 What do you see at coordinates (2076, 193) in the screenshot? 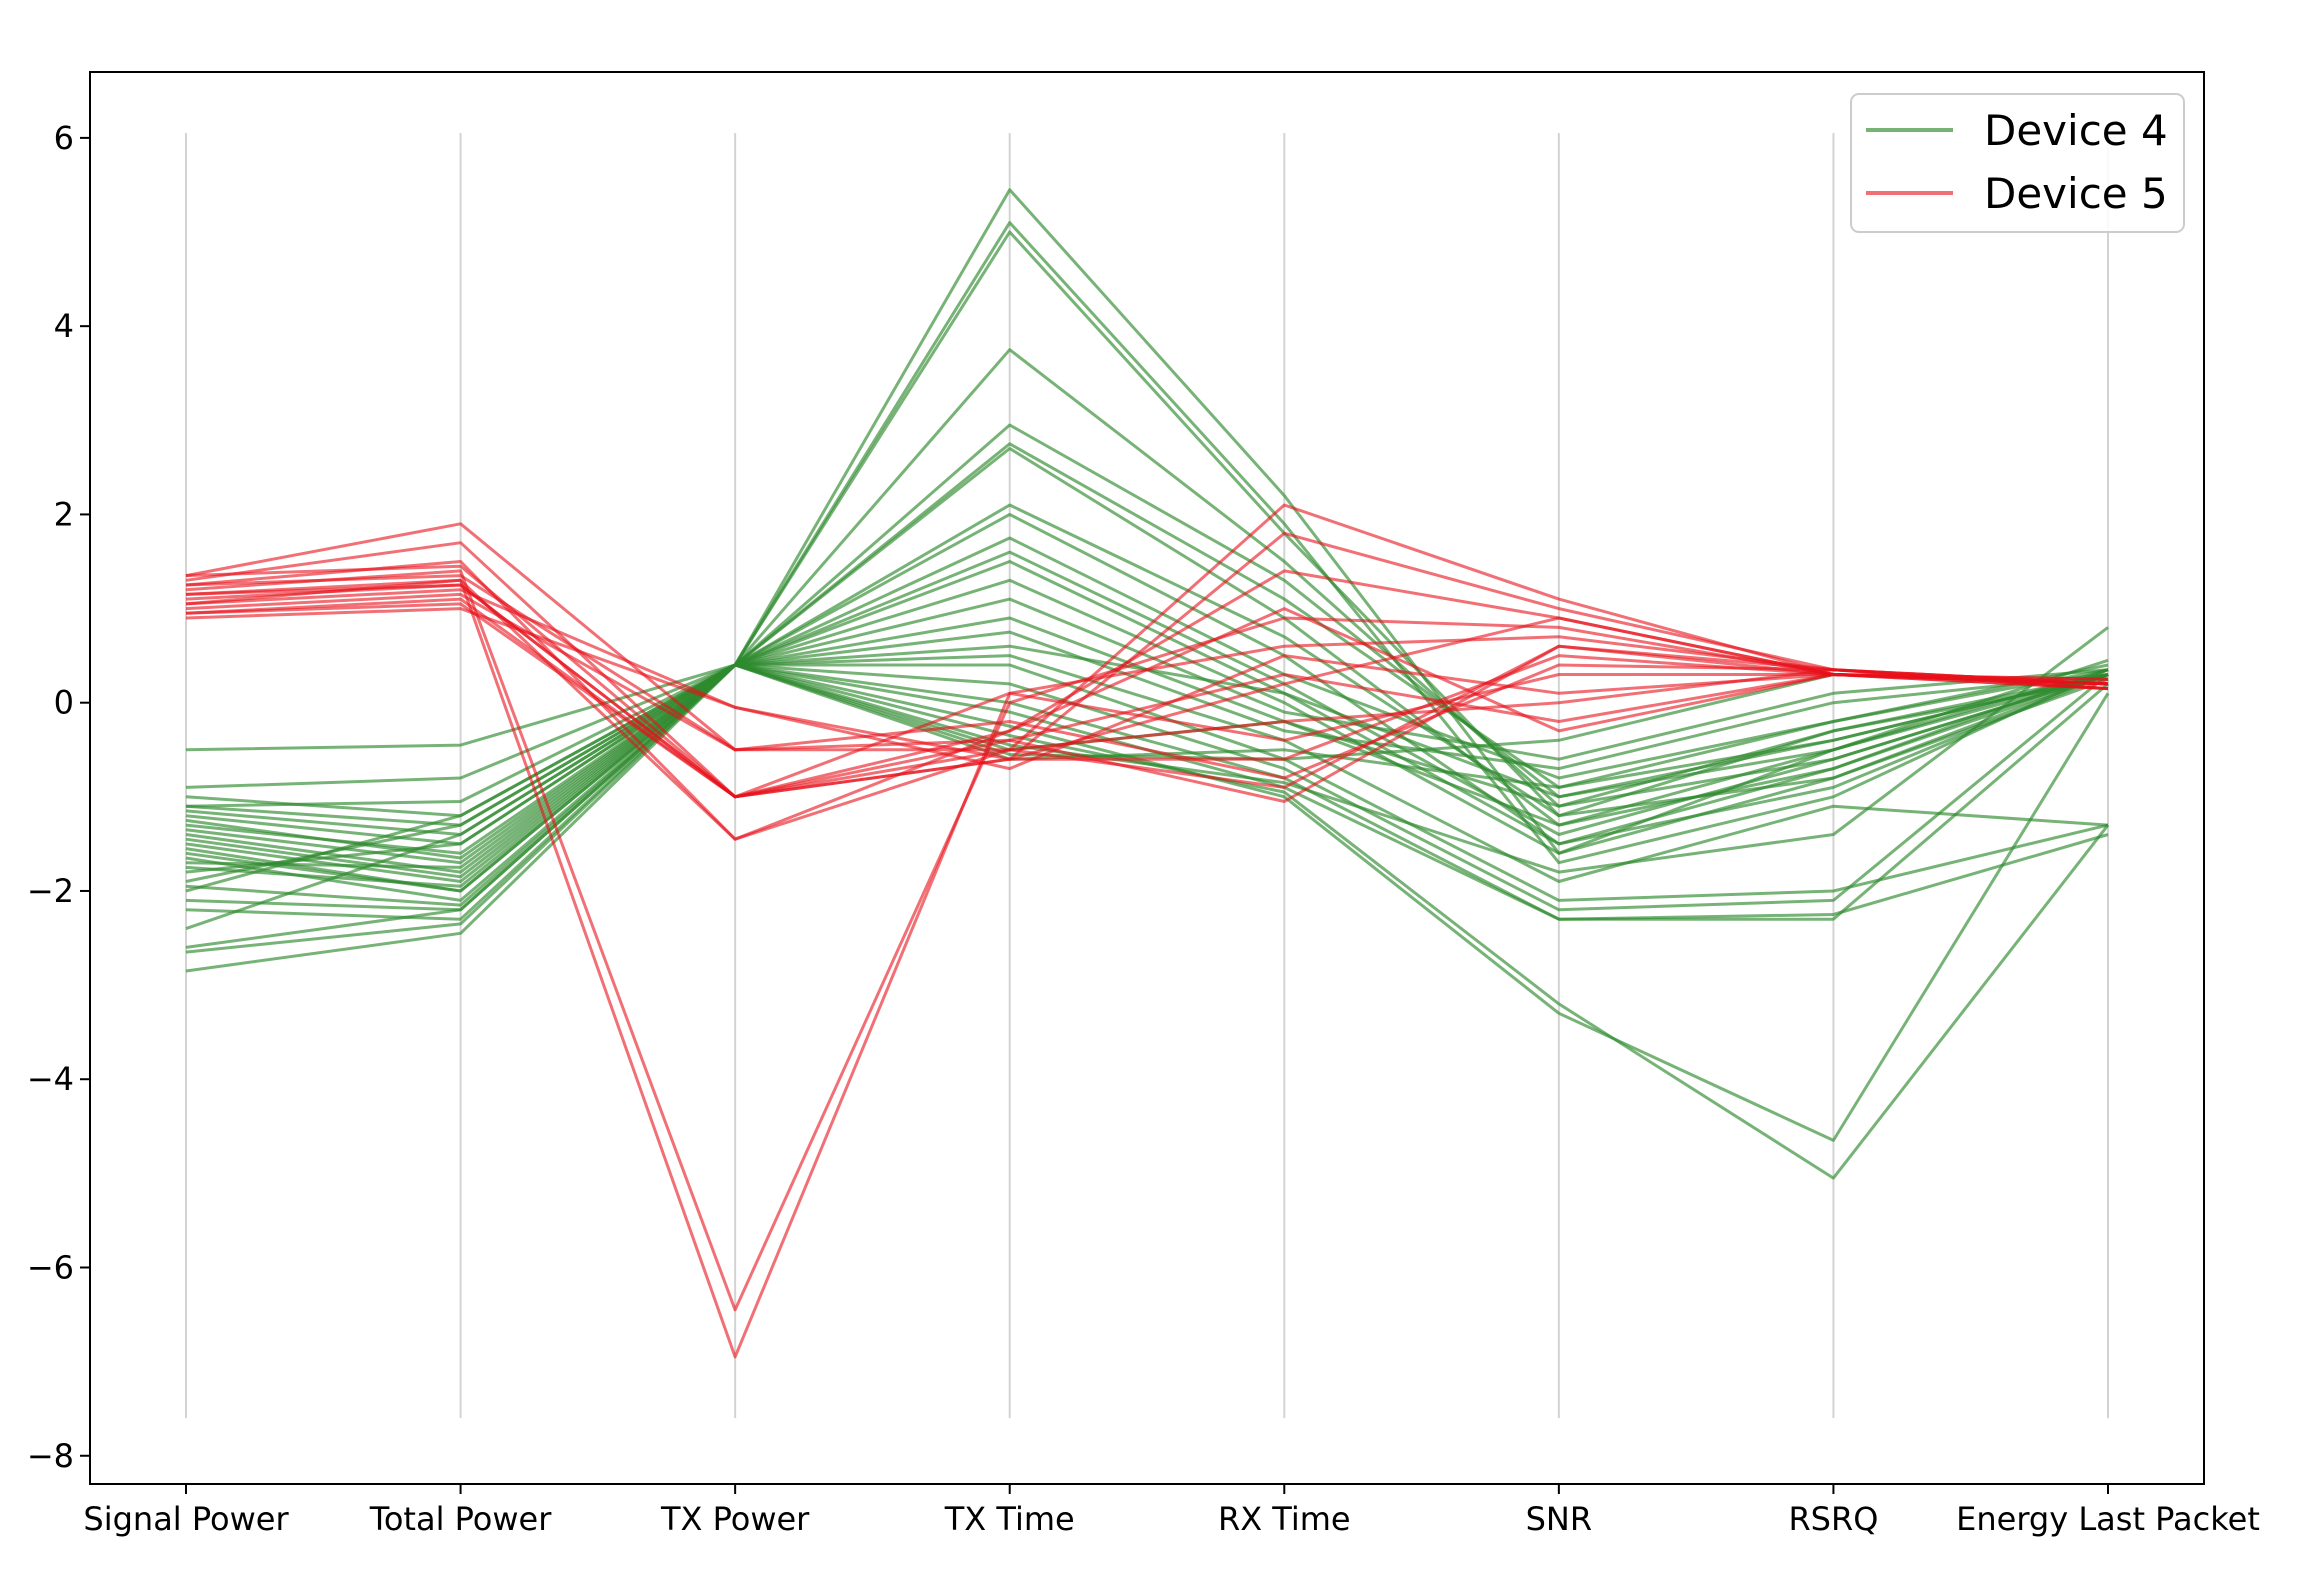
I see `legend-label-device-5: Device 5` at bounding box center [2076, 193].